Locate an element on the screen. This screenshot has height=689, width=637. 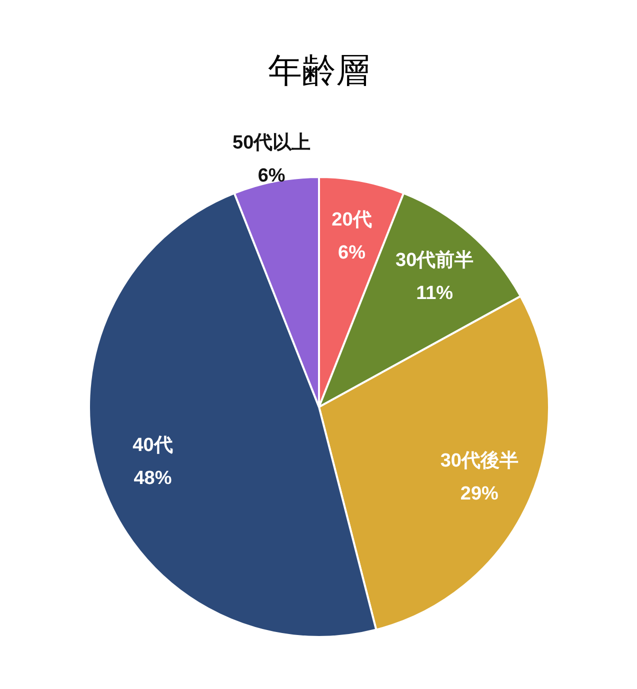
data-label: 11% is located at coordinates (435, 293).